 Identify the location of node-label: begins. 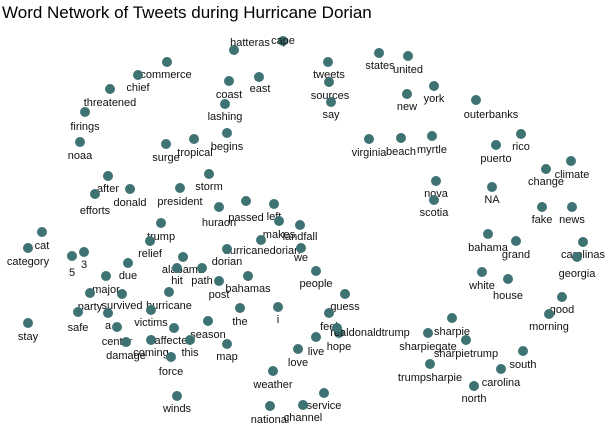
(227, 147).